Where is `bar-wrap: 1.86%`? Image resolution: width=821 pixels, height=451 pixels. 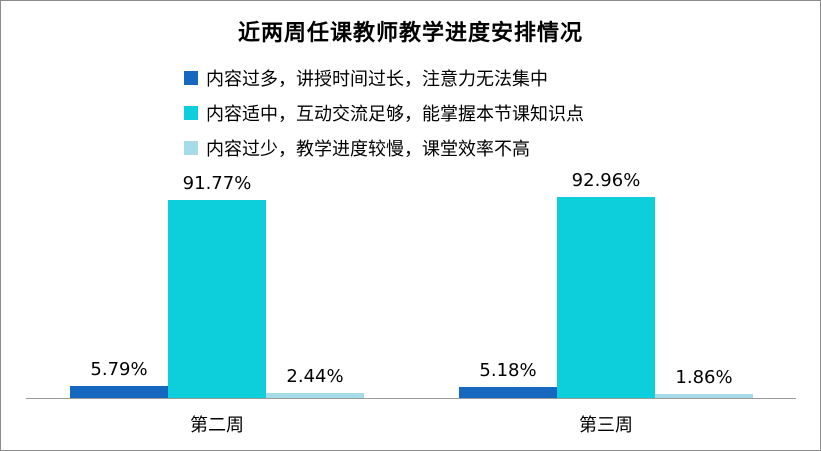 bar-wrap: 1.86% is located at coordinates (704, 382).